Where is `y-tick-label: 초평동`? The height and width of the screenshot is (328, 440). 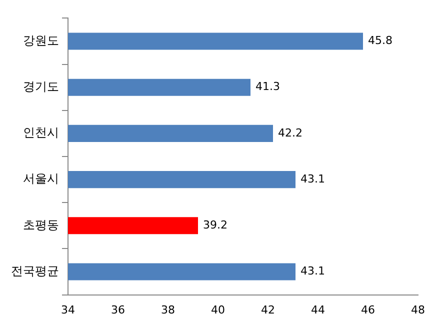
y-tick-label: 초평동 is located at coordinates (41, 225).